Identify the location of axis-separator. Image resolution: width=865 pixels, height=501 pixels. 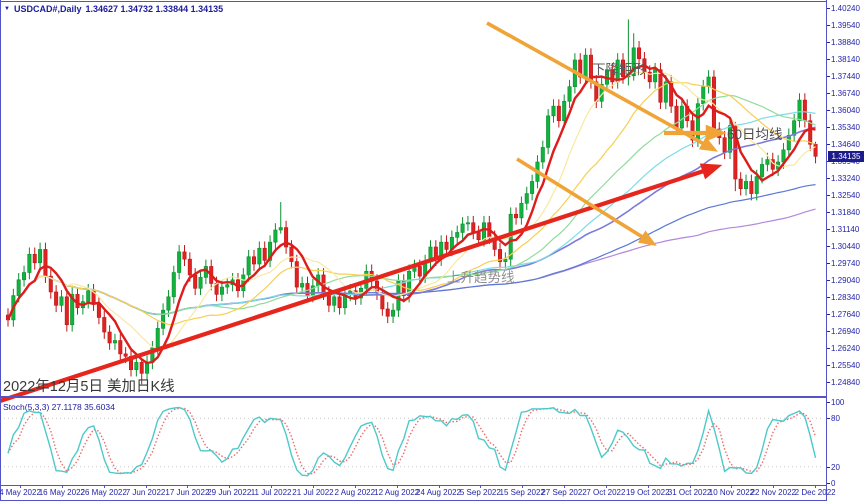
(826, 250).